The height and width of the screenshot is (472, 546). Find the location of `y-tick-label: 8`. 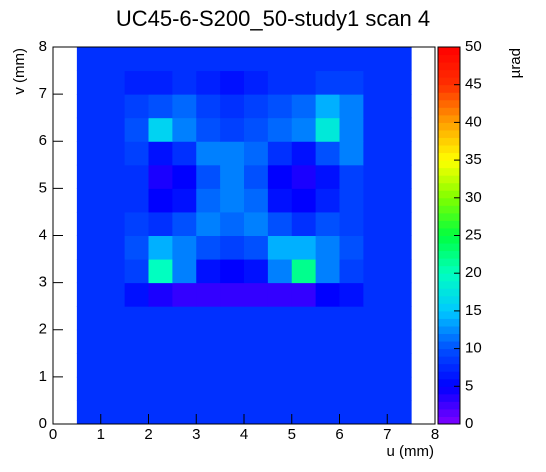

y-tick-label: 8 is located at coordinates (43, 46).